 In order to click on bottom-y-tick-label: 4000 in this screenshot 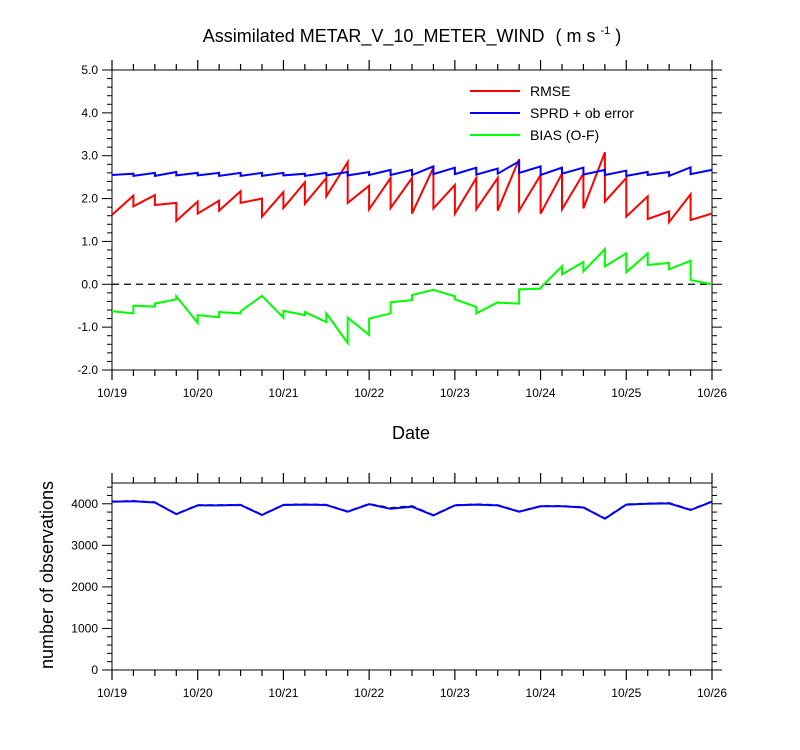, I will do `click(84, 504)`.